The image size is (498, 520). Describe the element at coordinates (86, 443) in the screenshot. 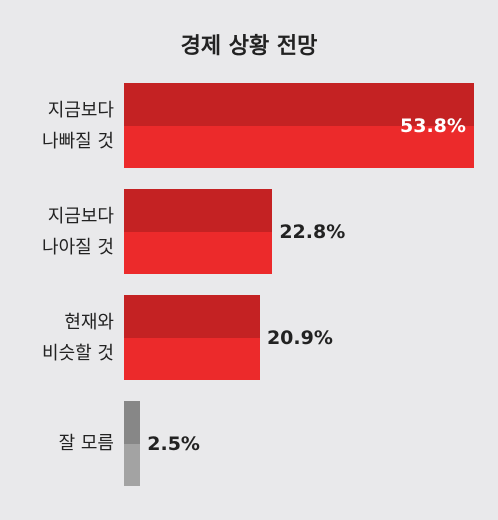

I see `category-label: 잘 모름` at that location.